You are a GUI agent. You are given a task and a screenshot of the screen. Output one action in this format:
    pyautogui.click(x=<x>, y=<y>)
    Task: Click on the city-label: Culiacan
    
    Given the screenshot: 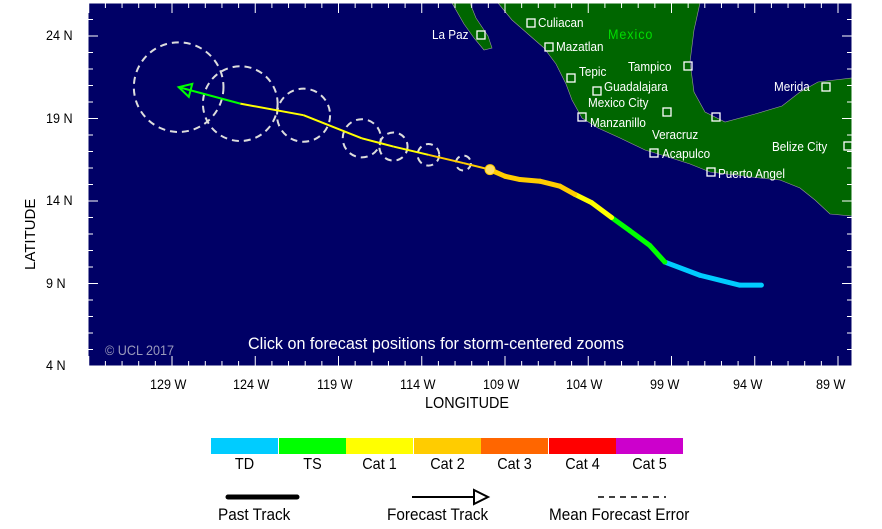 What is the action you would take?
    pyautogui.click(x=561, y=22)
    